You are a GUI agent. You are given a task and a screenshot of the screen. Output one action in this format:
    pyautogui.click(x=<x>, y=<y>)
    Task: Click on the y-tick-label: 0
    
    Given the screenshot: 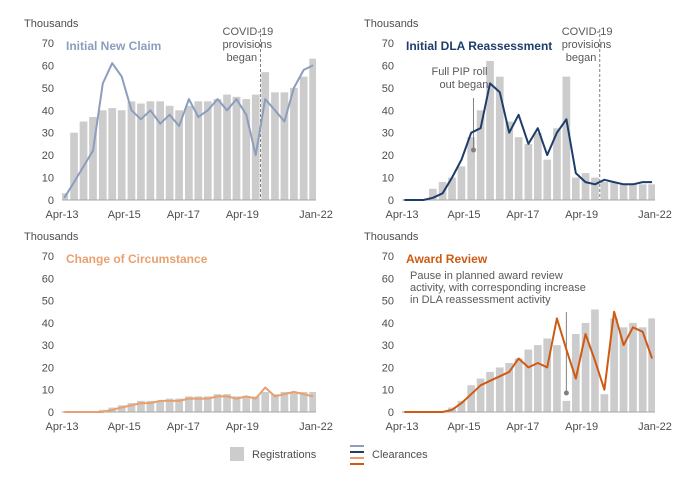 What is the action you would take?
    pyautogui.click(x=391, y=413)
    